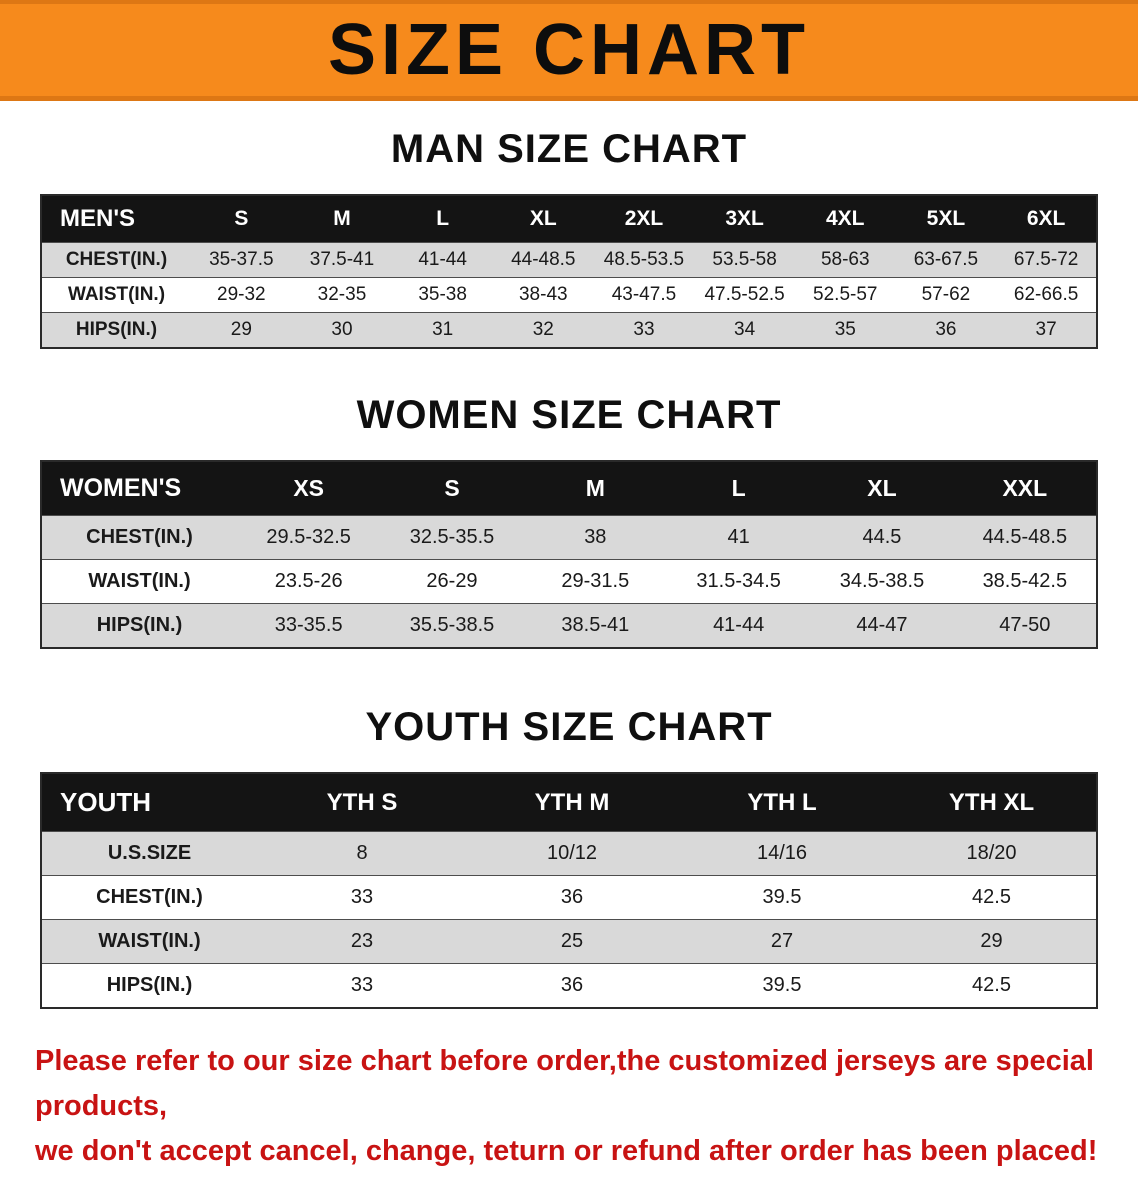 The image size is (1138, 1188). I want to click on men-size-column-header: 4XL, so click(845, 219).